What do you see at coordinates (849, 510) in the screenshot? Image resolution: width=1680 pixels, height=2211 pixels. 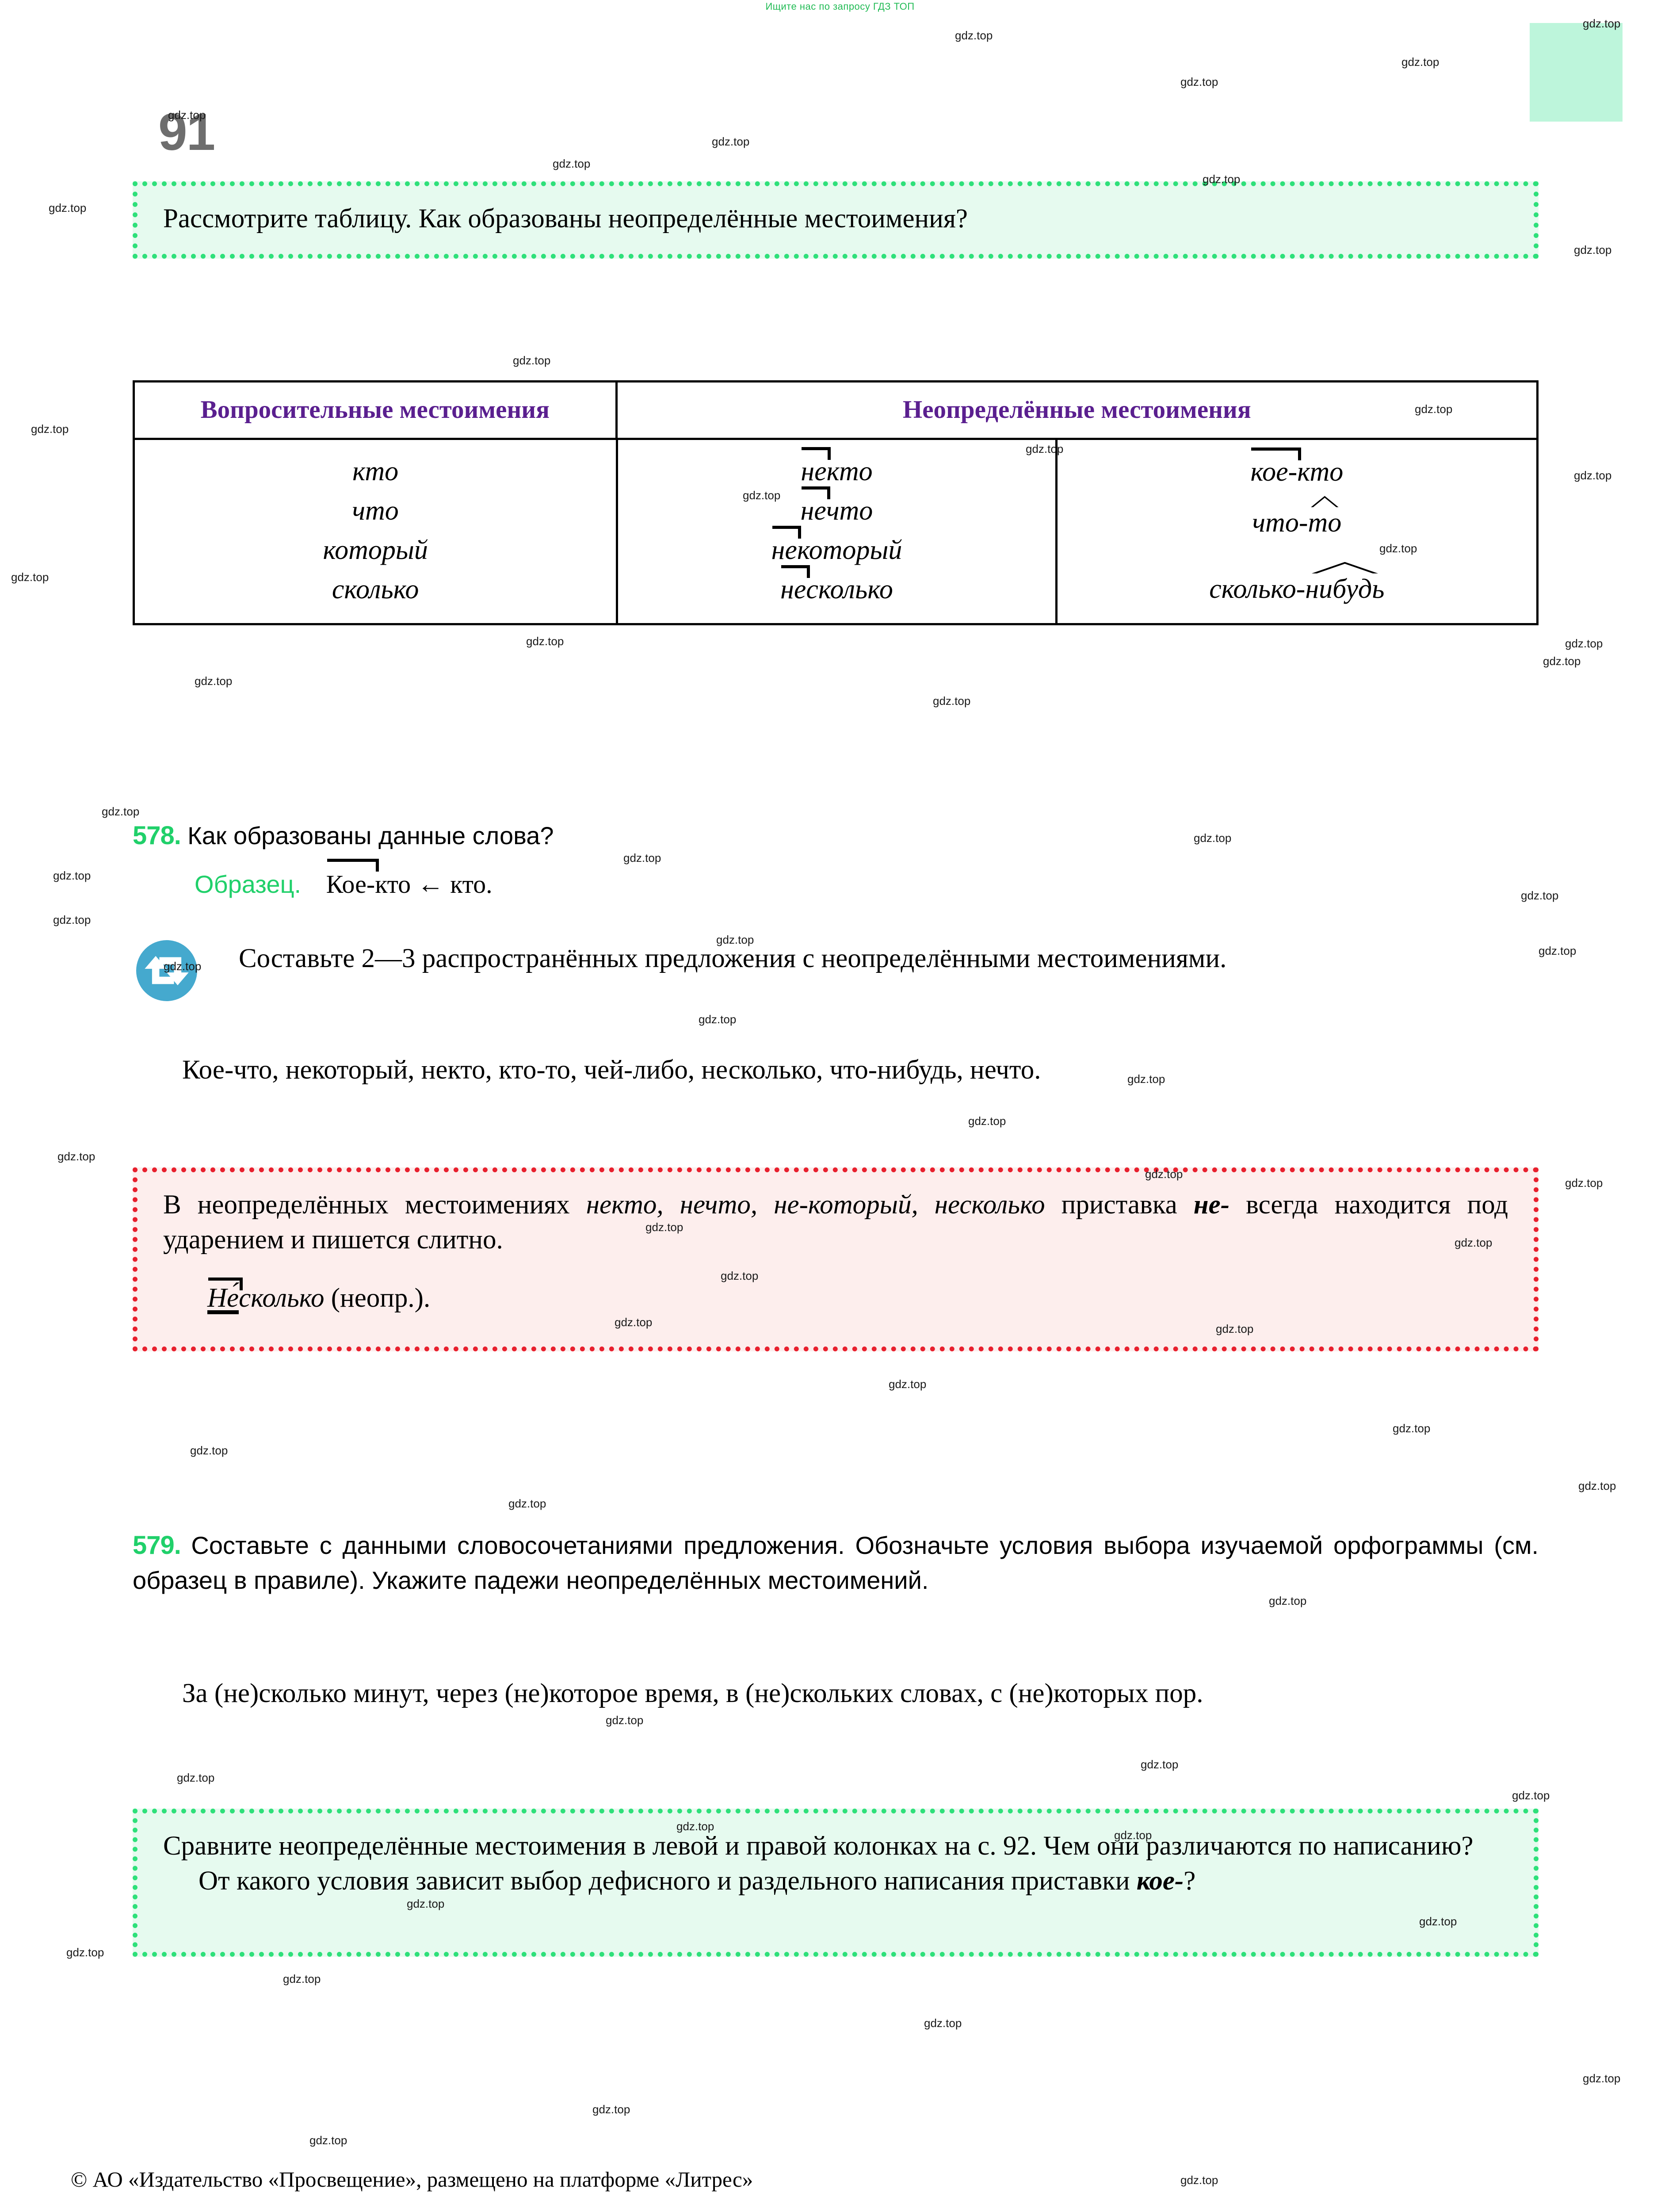 I see `word-stem: что` at bounding box center [849, 510].